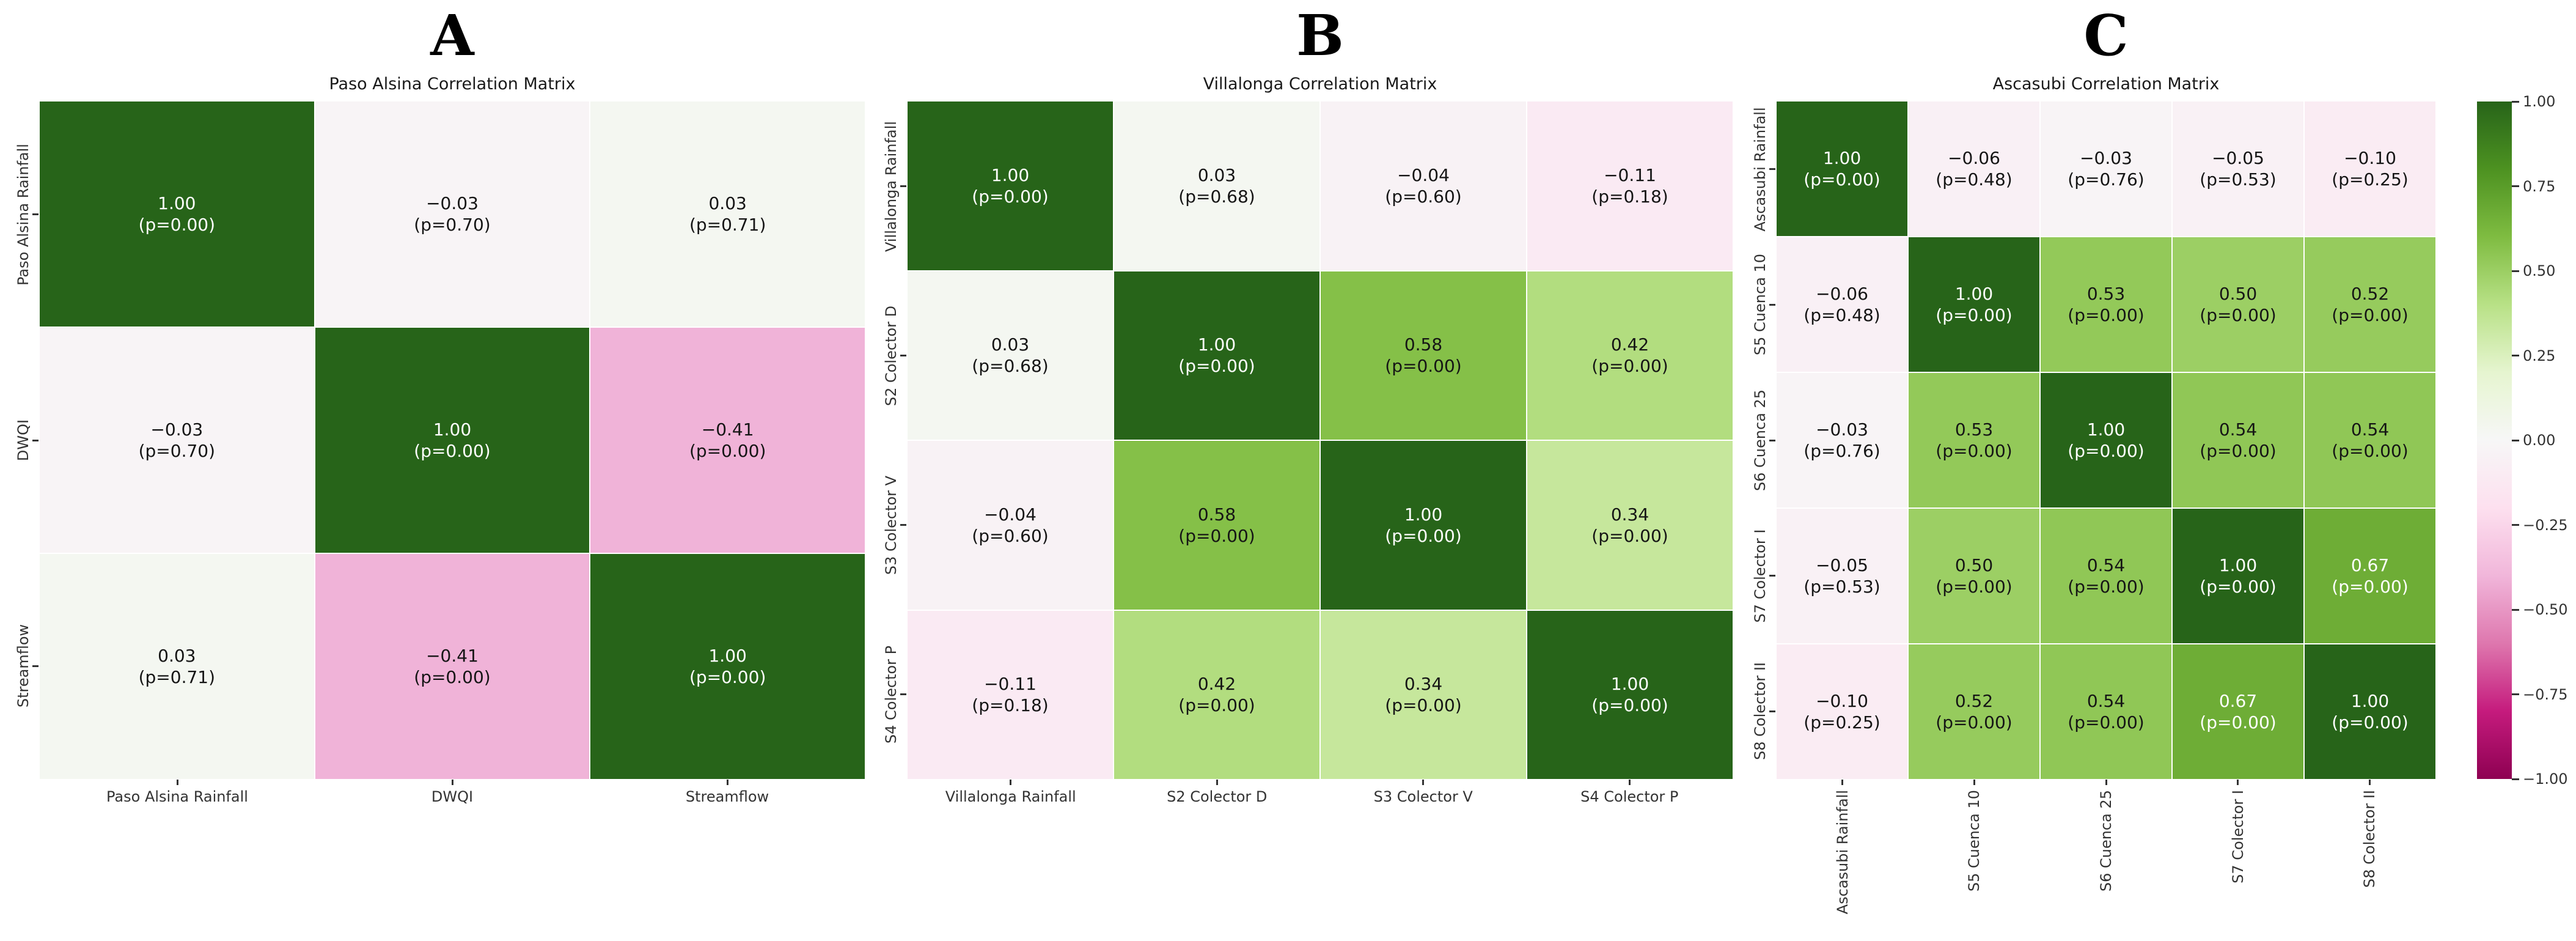 This screenshot has width=2576, height=941. Describe the element at coordinates (2370, 294) in the screenshot. I see `cell-r-value: 0.52` at that location.